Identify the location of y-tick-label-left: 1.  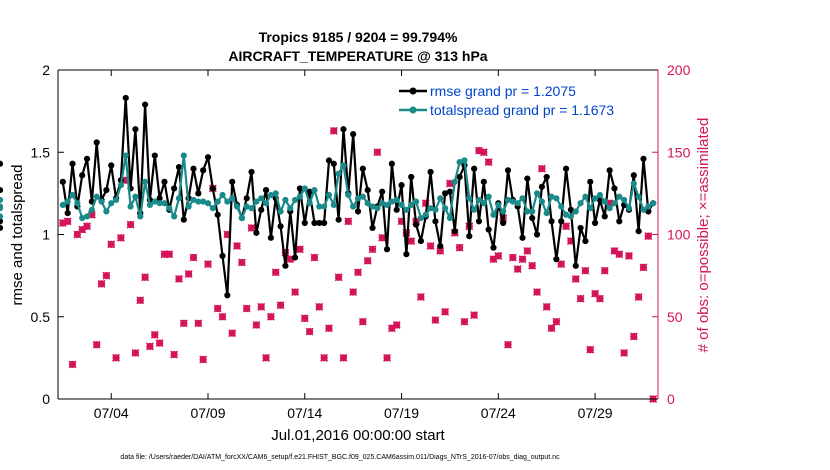
(46, 235).